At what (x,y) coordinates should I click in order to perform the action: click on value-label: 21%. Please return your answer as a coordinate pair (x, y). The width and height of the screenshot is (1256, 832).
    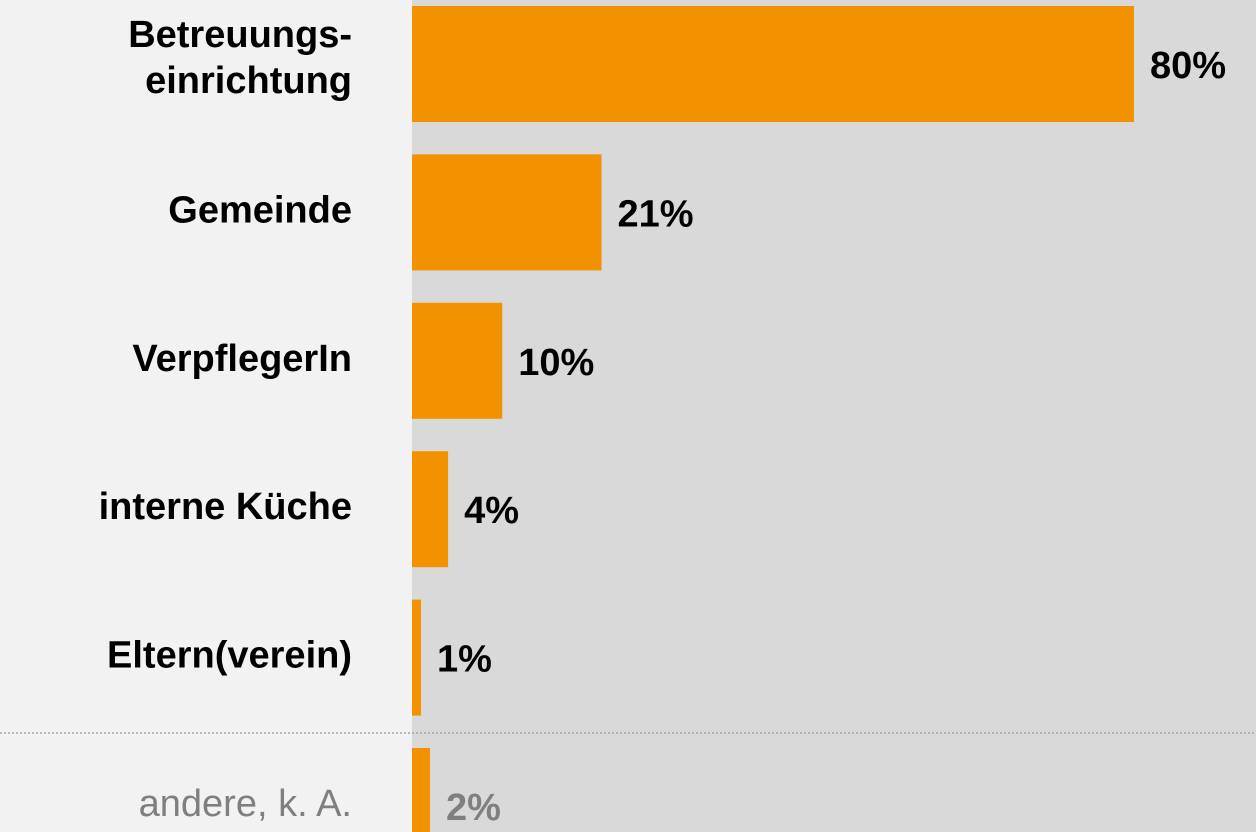
    Looking at the image, I should click on (656, 214).